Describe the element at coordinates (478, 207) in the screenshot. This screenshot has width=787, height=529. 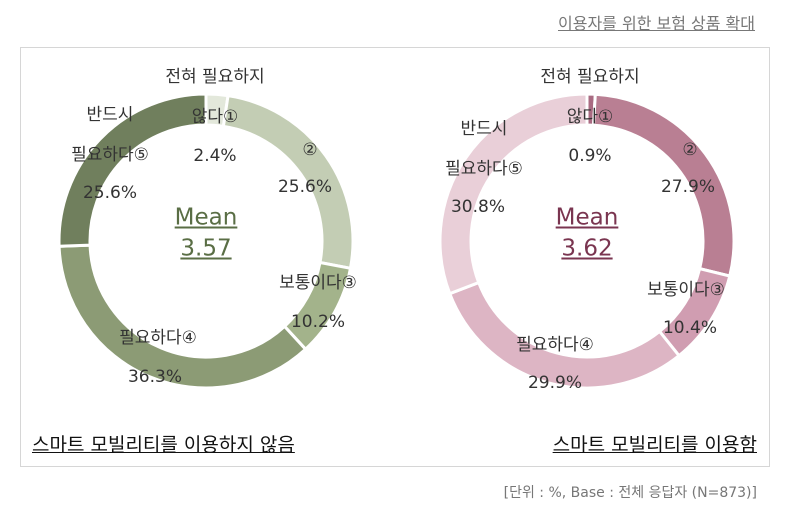
I see `value-label: 30.8%` at that location.